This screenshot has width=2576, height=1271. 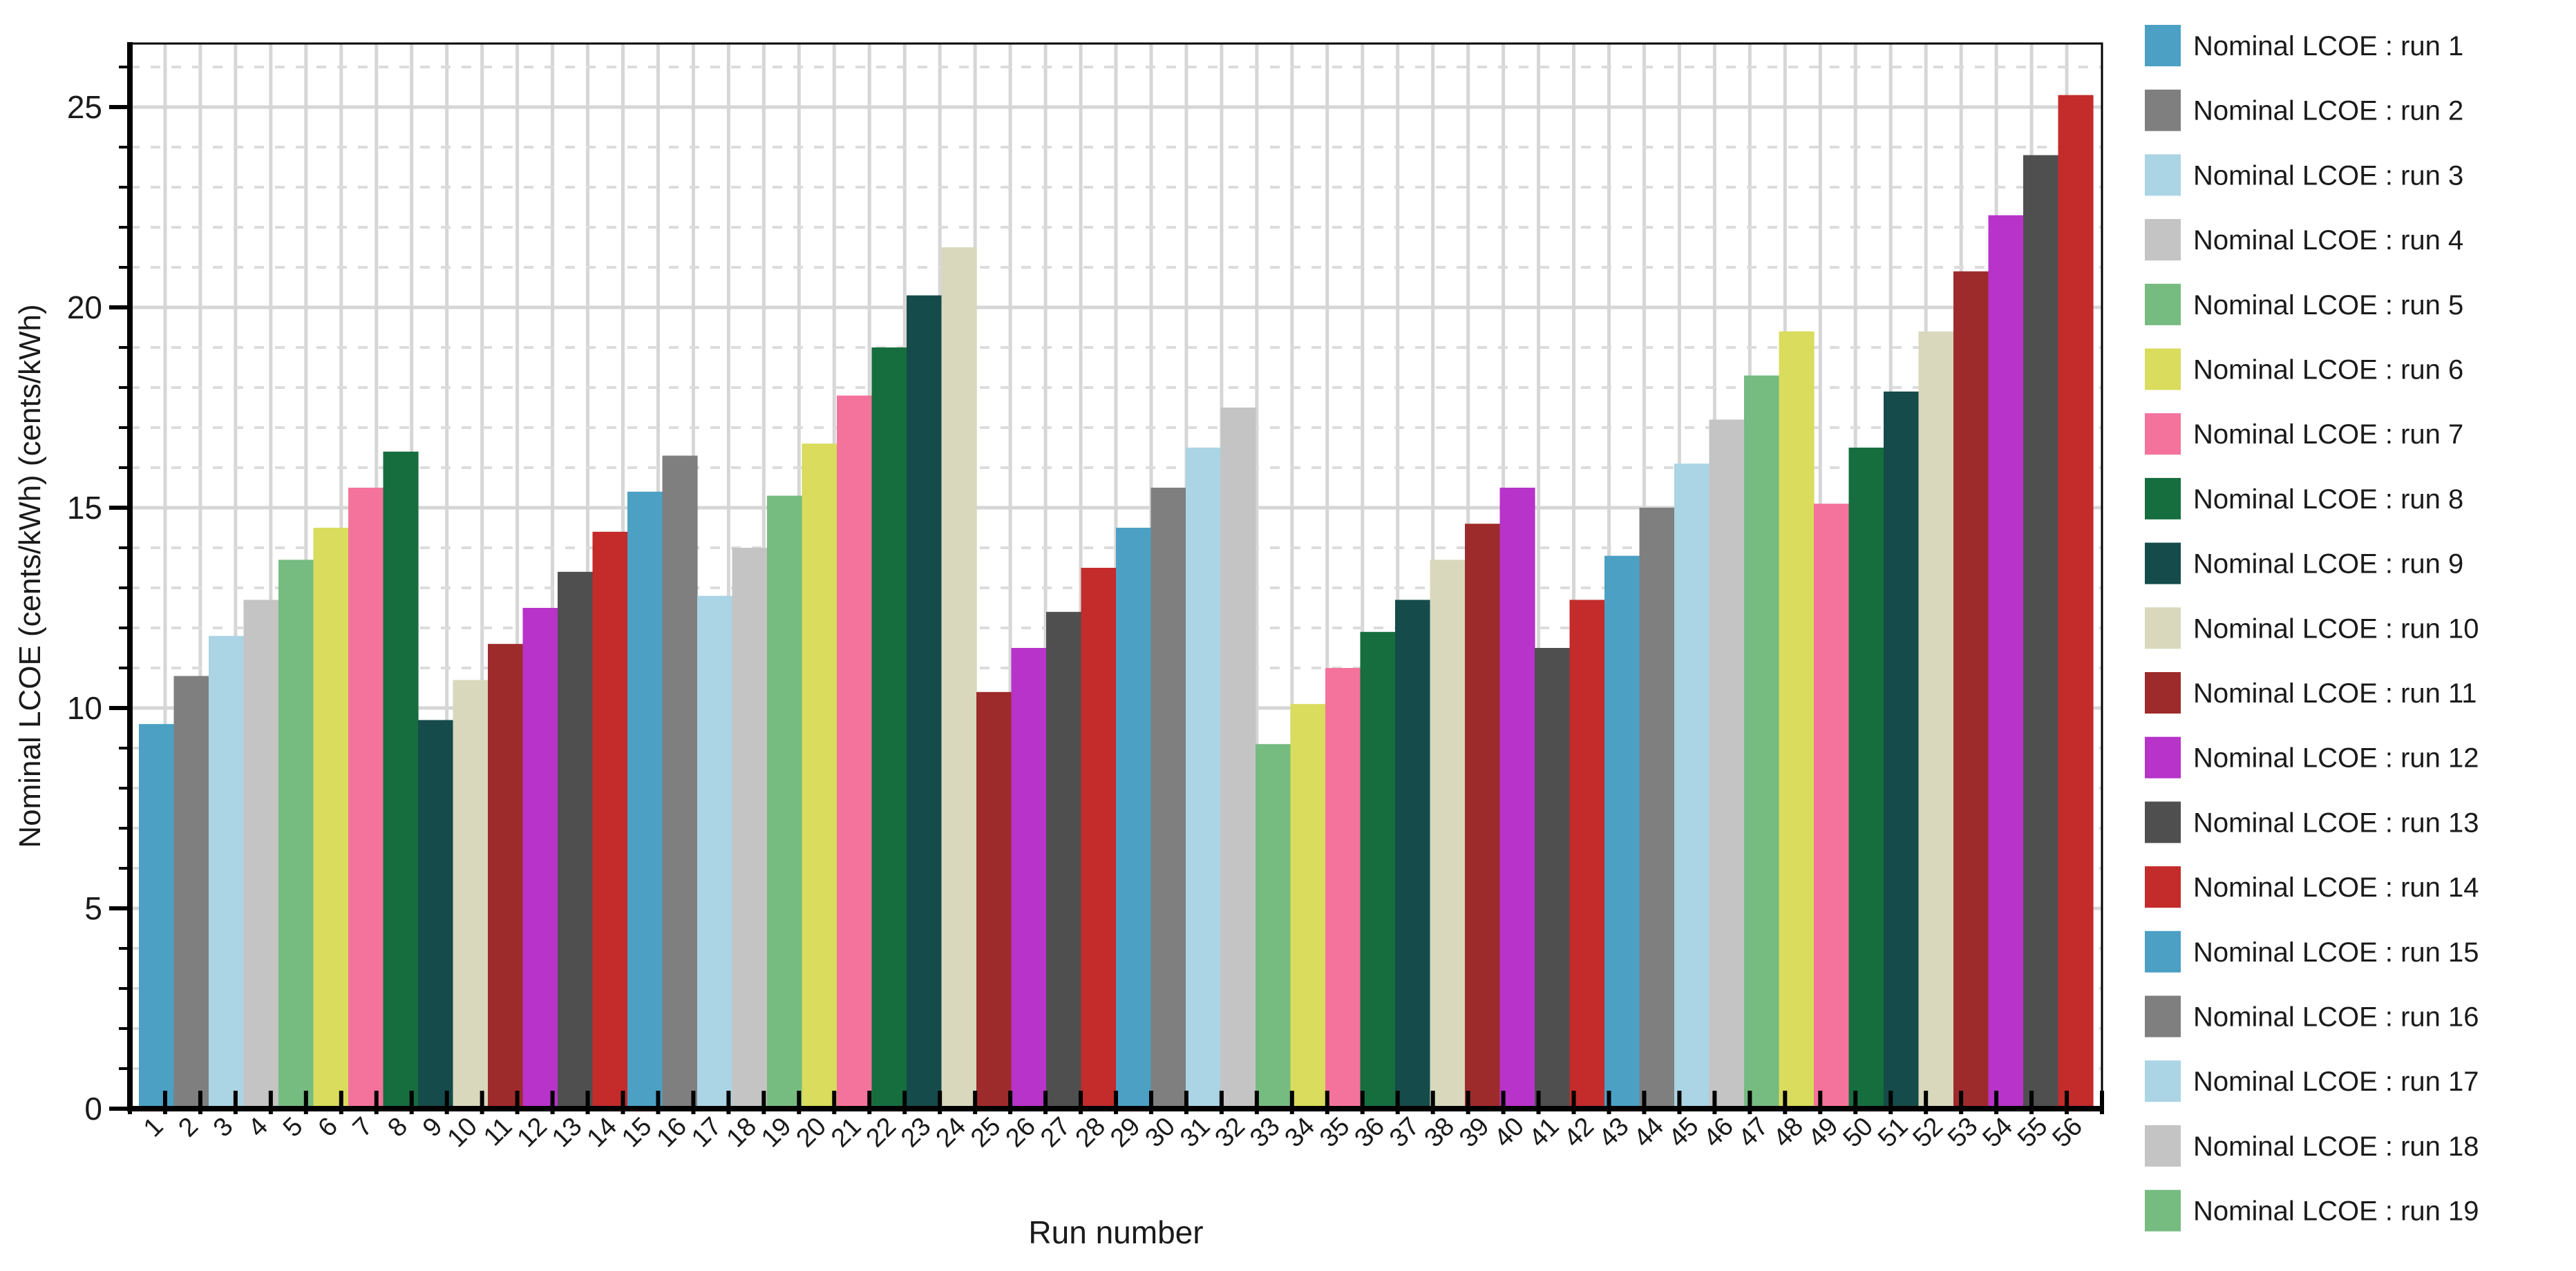 I want to click on legend-item: Nominal LCOE : run 8, so click(x=2304, y=498).